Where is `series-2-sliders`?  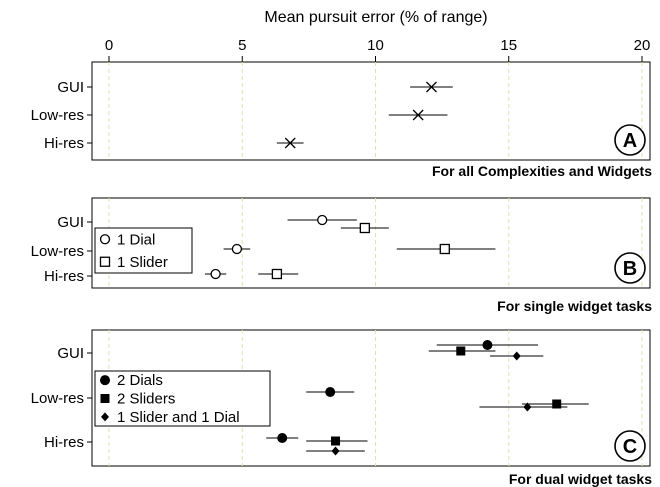 series-2-sliders is located at coordinates (447, 396).